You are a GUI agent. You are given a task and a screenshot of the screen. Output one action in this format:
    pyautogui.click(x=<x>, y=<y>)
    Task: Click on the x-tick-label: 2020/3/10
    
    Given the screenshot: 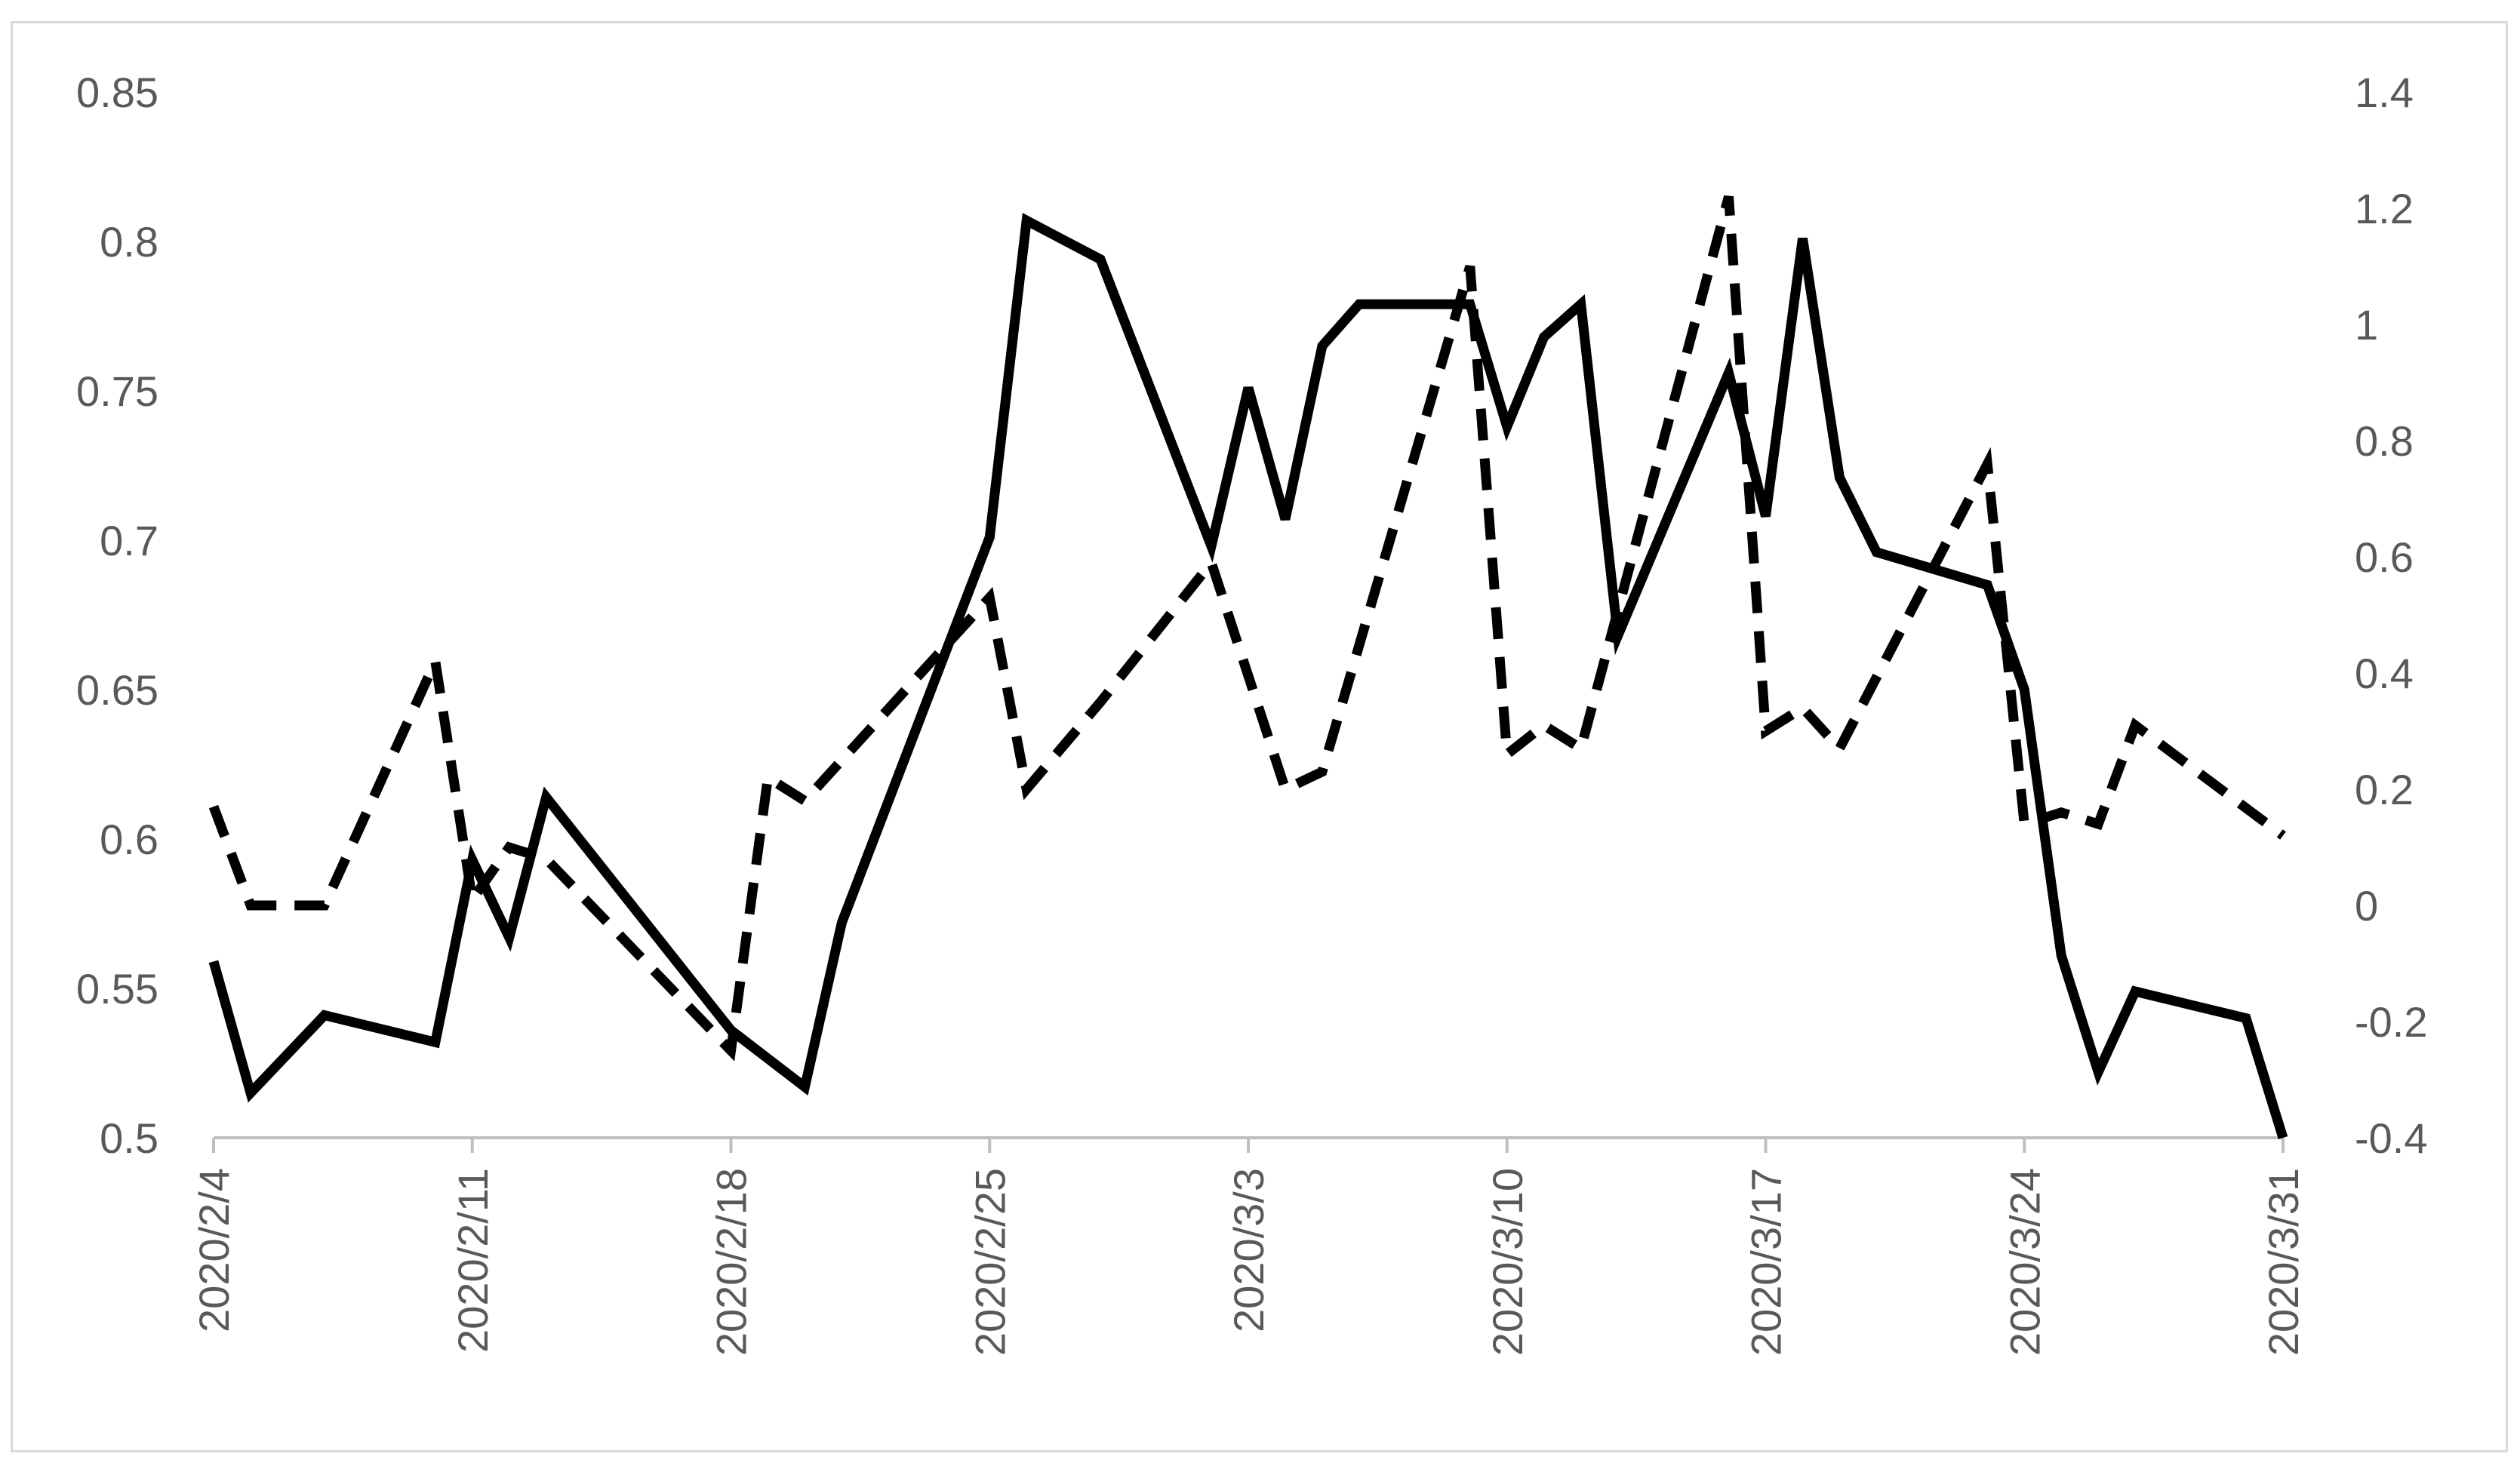 What is the action you would take?
    pyautogui.click(x=1507, y=1262)
    